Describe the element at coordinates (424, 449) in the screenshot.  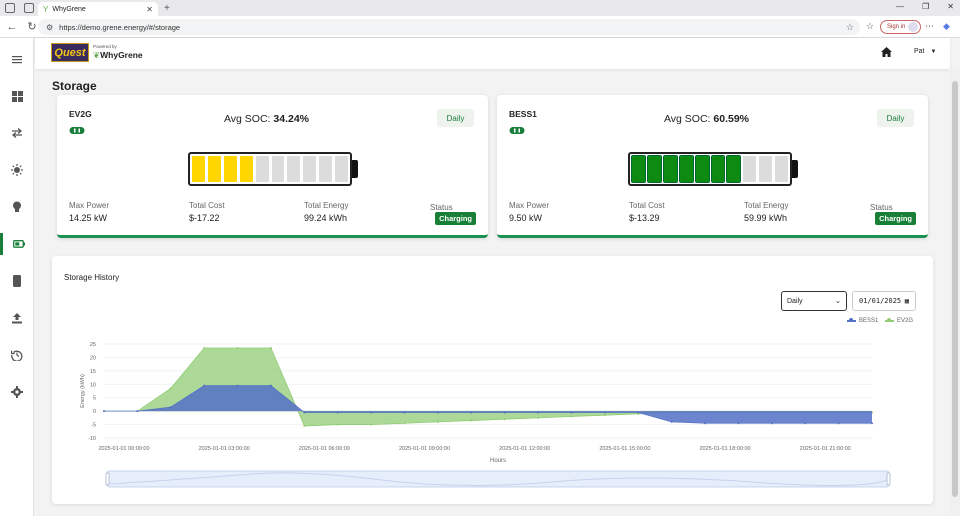
I see `x-tick-label: 2025-01-01 09:00:00` at that location.